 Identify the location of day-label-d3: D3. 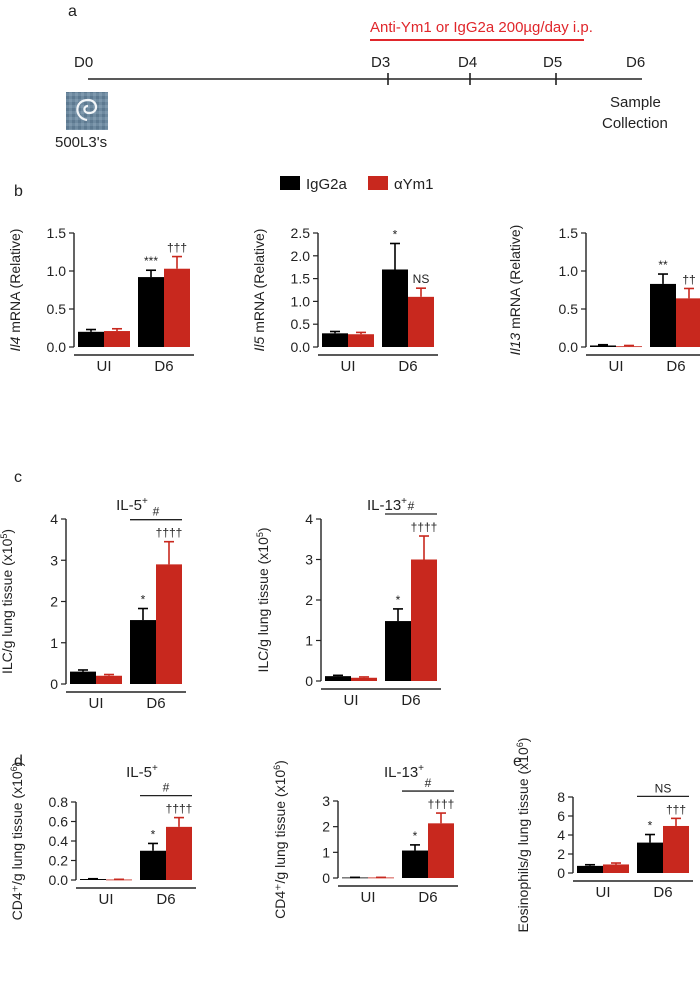
(380, 62).